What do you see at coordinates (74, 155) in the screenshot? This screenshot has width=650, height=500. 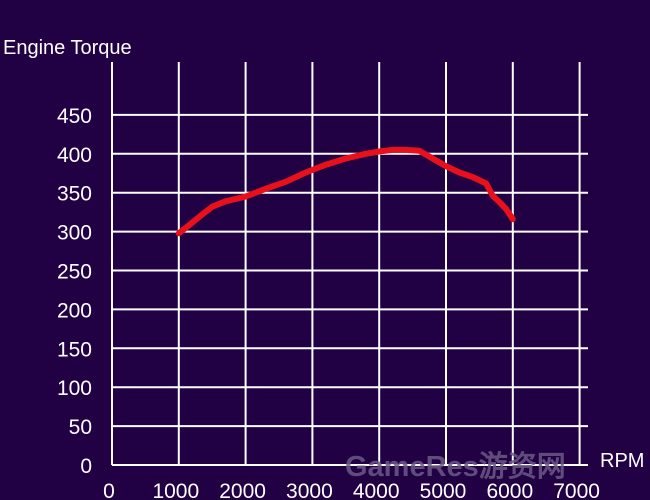 I see `y-tick-label-400: 400` at bounding box center [74, 155].